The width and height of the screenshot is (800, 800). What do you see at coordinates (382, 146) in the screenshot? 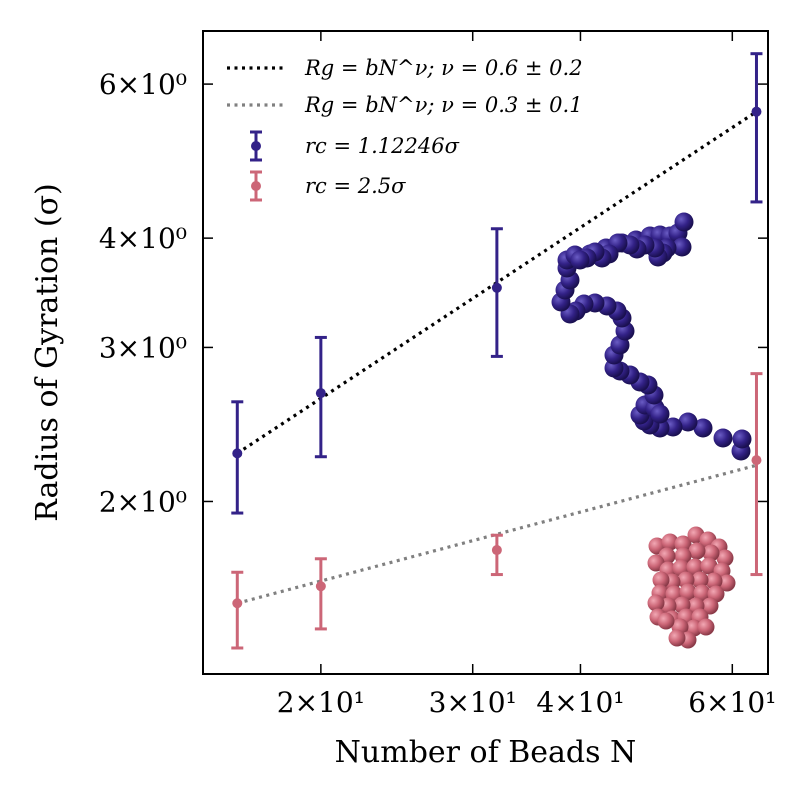
I see `legend-label: rc = 1.12246σ` at bounding box center [382, 146].